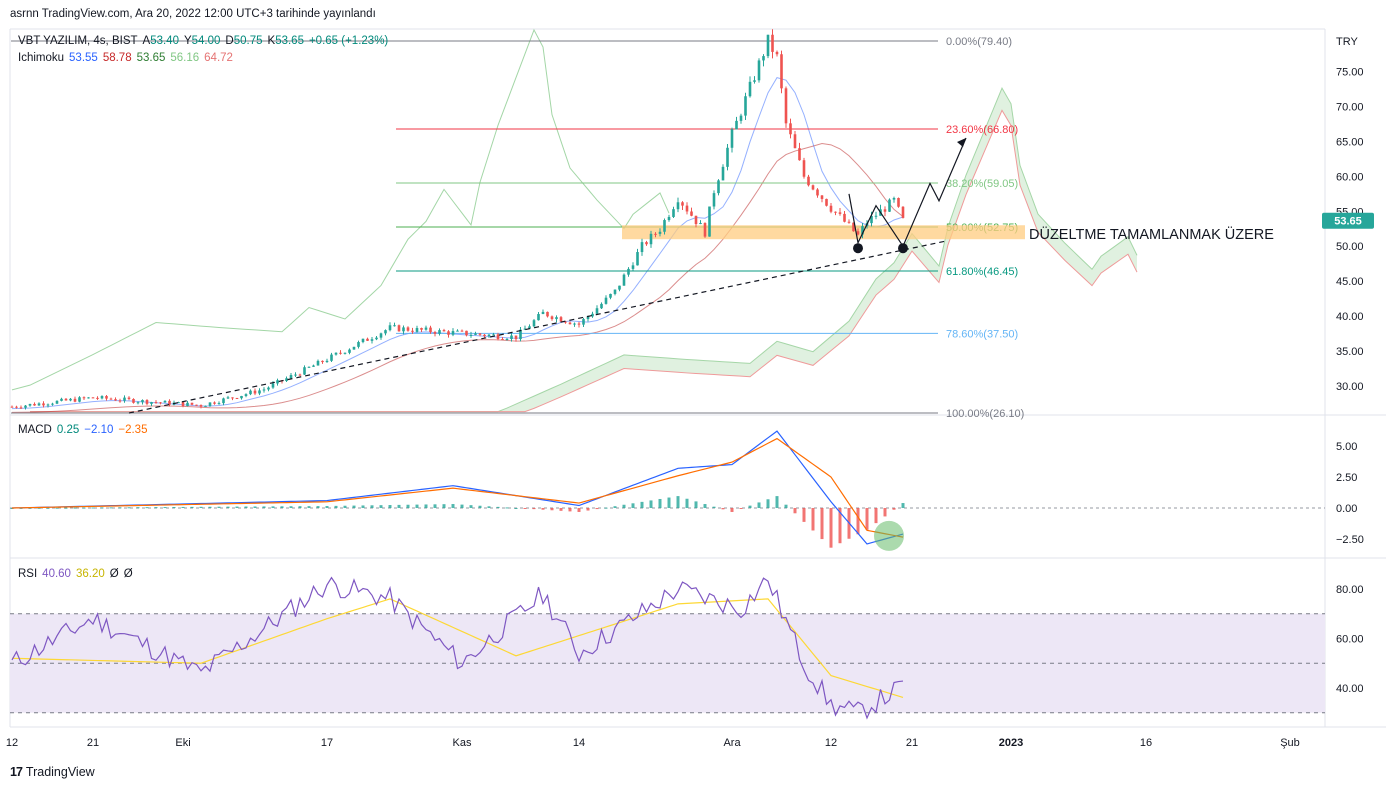 This screenshot has width=1386, height=796. I want to click on rsi-ma-value: 36.20, so click(90, 574).